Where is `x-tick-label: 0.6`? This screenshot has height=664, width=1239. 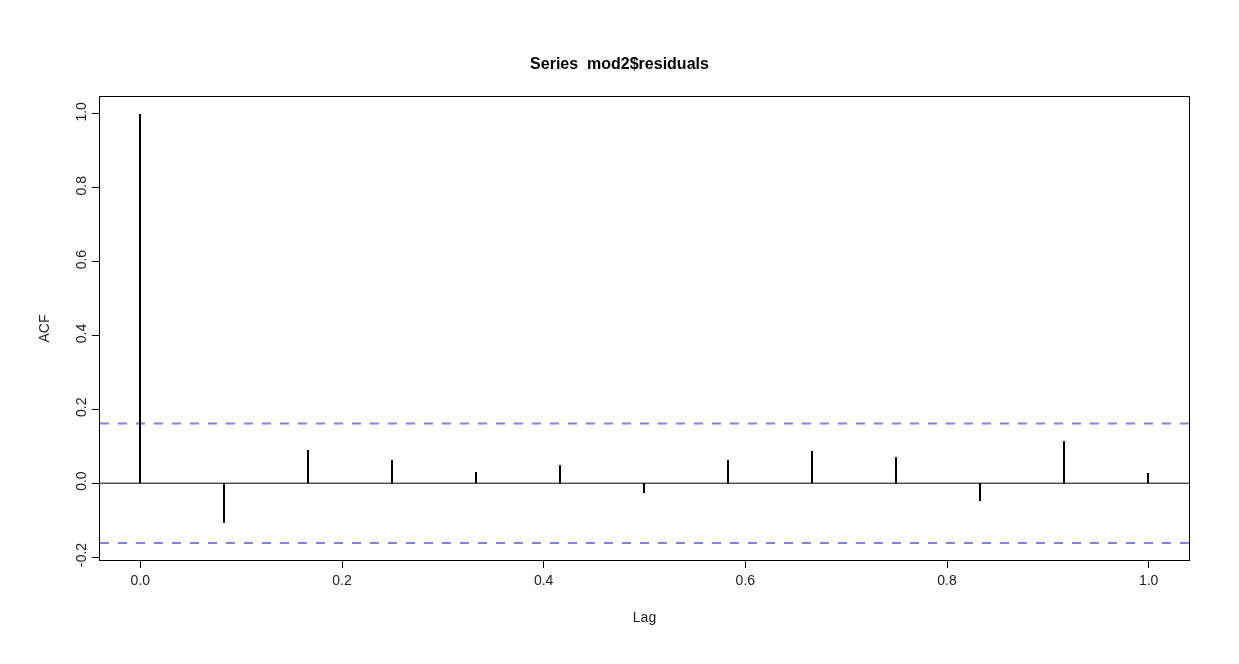
x-tick-label: 0.6 is located at coordinates (745, 579).